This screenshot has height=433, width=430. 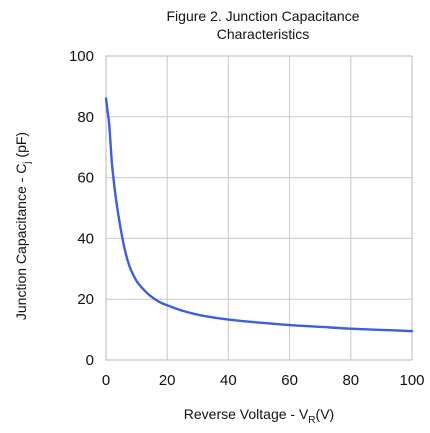 I want to click on y-tick-label: 0, so click(x=90, y=360).